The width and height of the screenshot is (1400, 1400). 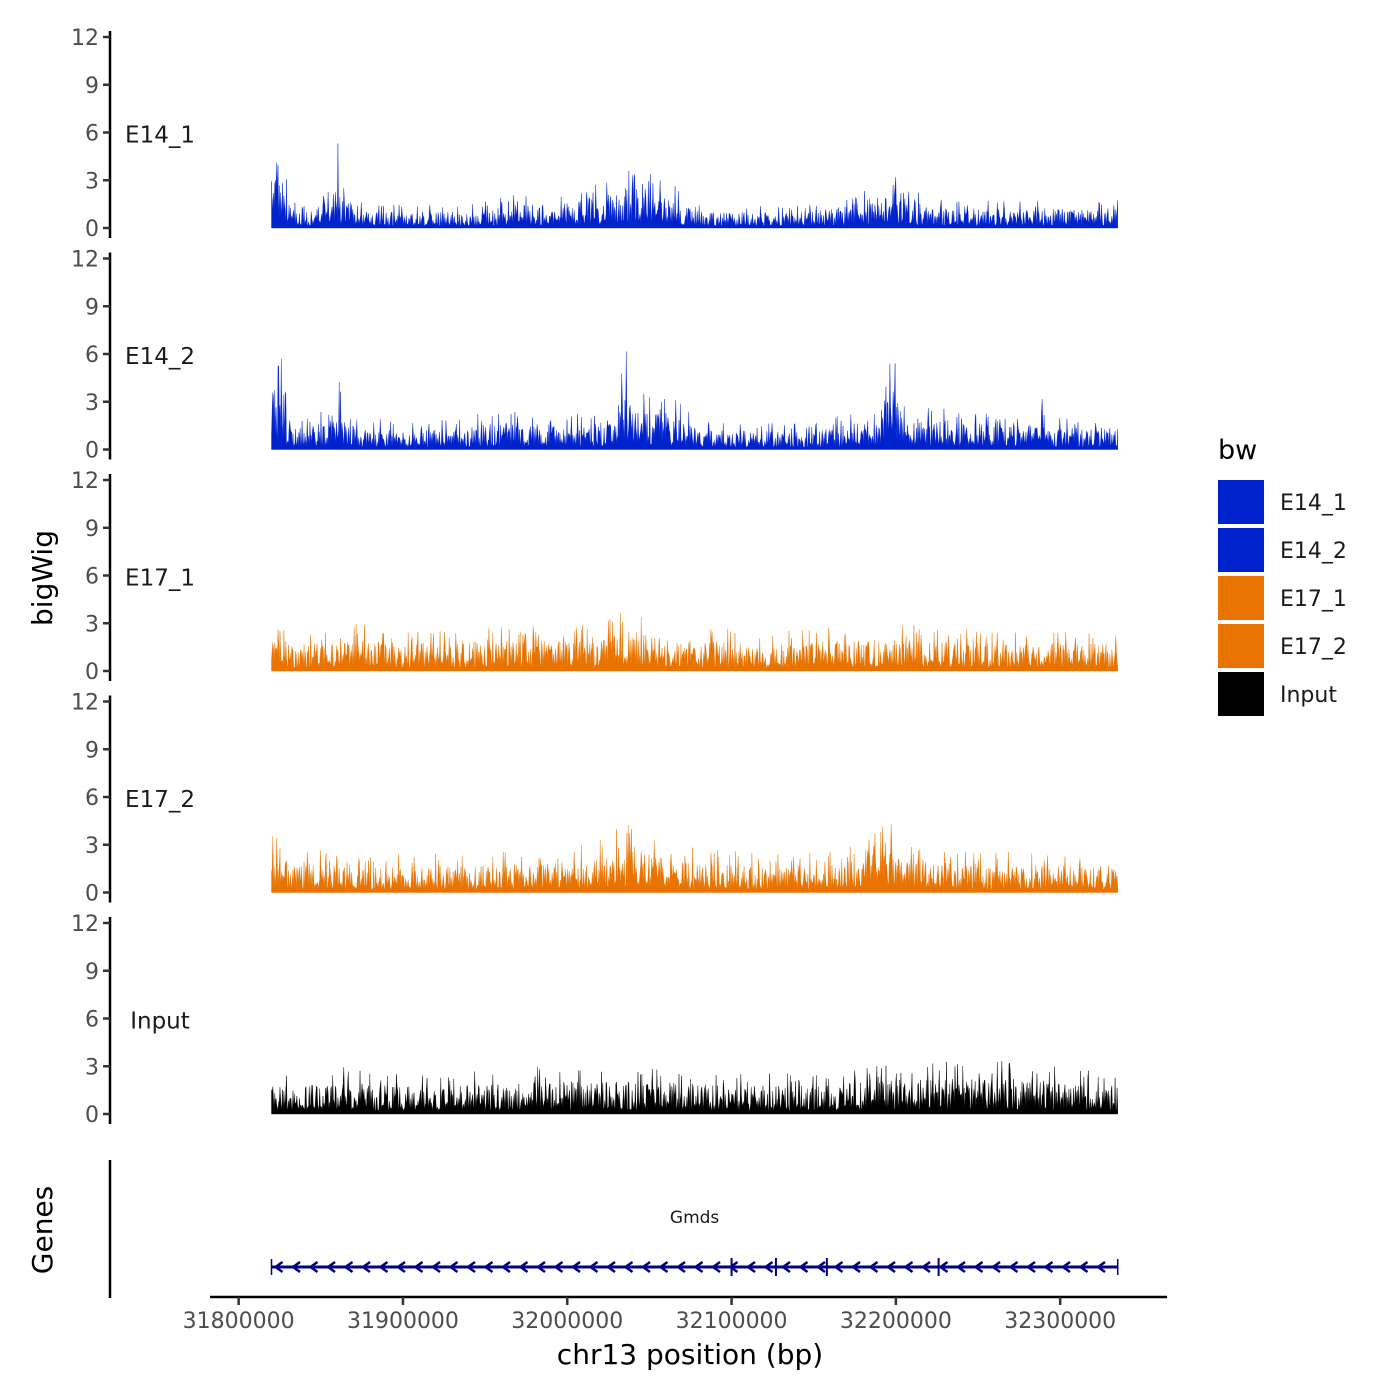 I want to click on gene-label: Gmds, so click(x=695, y=1218).